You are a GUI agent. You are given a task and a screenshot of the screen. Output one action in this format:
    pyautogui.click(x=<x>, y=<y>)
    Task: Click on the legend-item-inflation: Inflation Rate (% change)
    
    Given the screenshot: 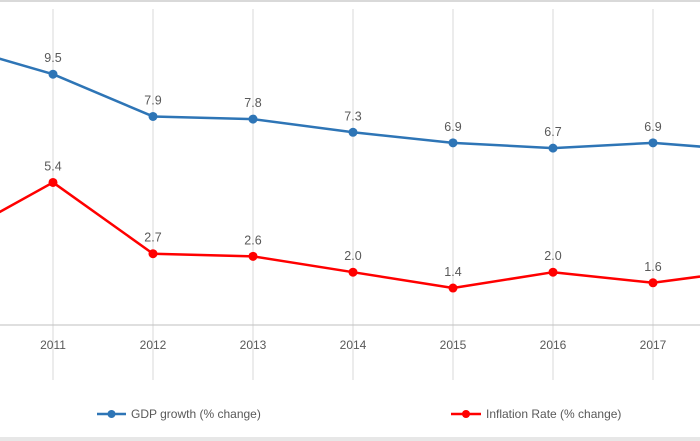 What is the action you would take?
    pyautogui.click(x=536, y=414)
    